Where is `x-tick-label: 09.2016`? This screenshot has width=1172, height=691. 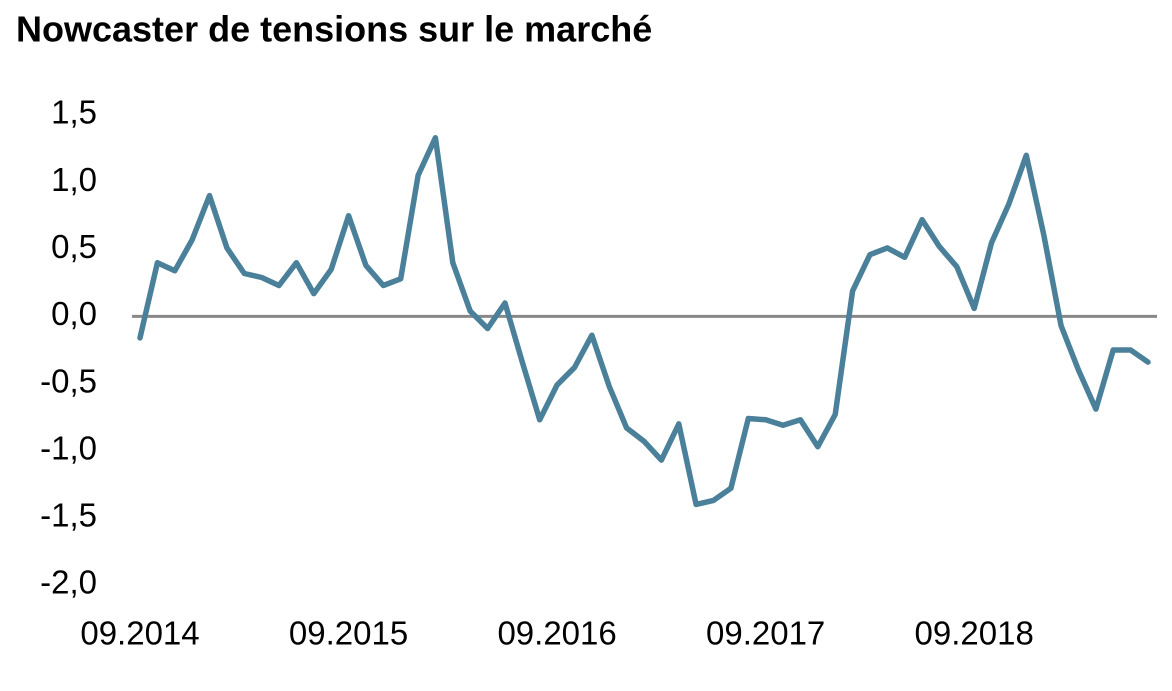 x-tick-label: 09.2016 is located at coordinates (556, 633).